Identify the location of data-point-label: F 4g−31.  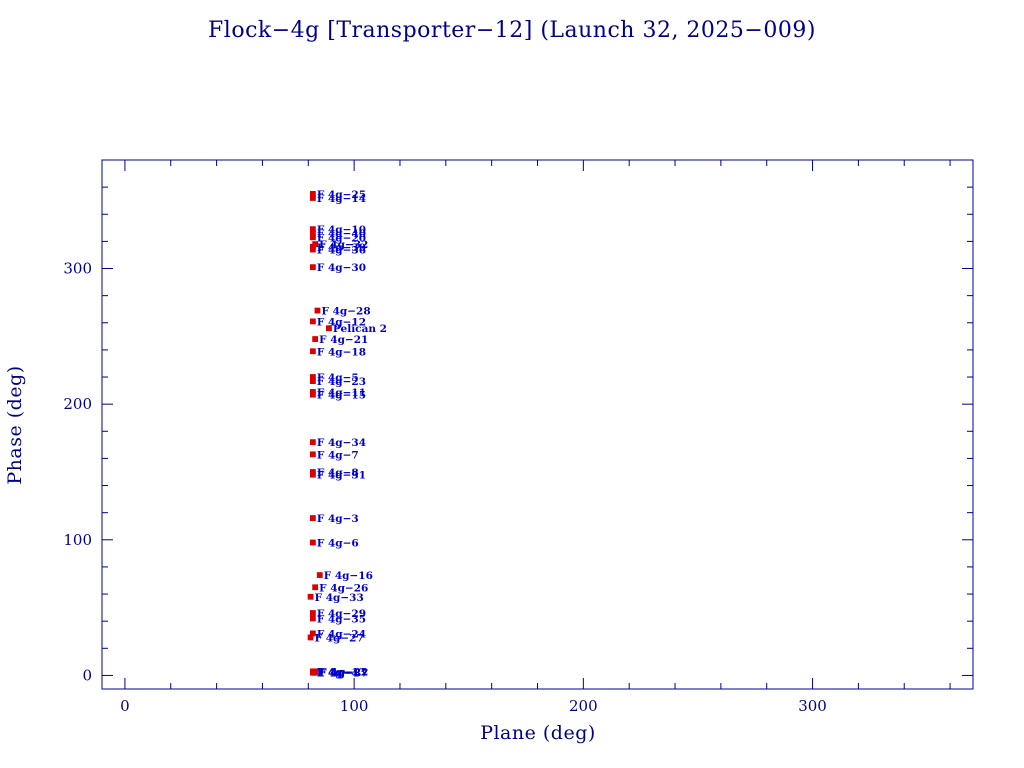
(341, 476).